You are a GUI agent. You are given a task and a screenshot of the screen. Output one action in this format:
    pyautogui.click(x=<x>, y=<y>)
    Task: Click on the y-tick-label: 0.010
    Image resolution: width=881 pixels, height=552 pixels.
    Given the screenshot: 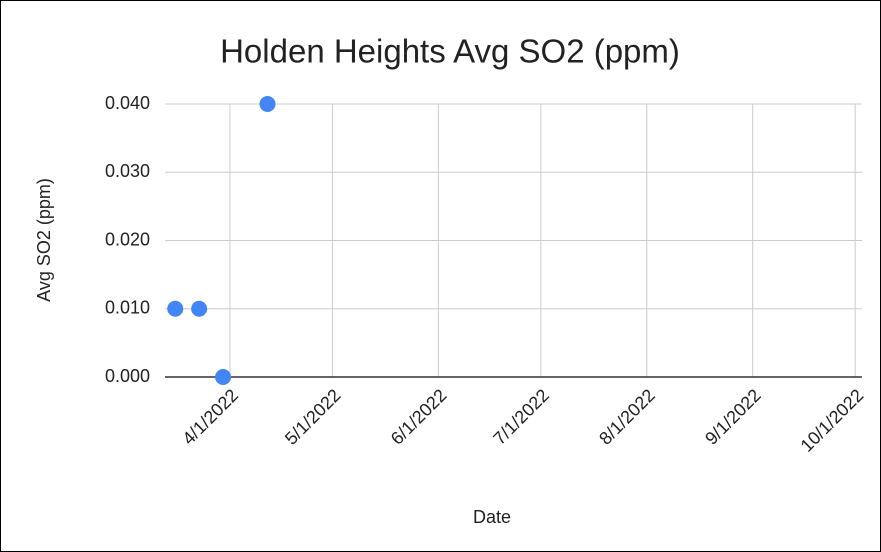 What is the action you would take?
    pyautogui.click(x=127, y=308)
    